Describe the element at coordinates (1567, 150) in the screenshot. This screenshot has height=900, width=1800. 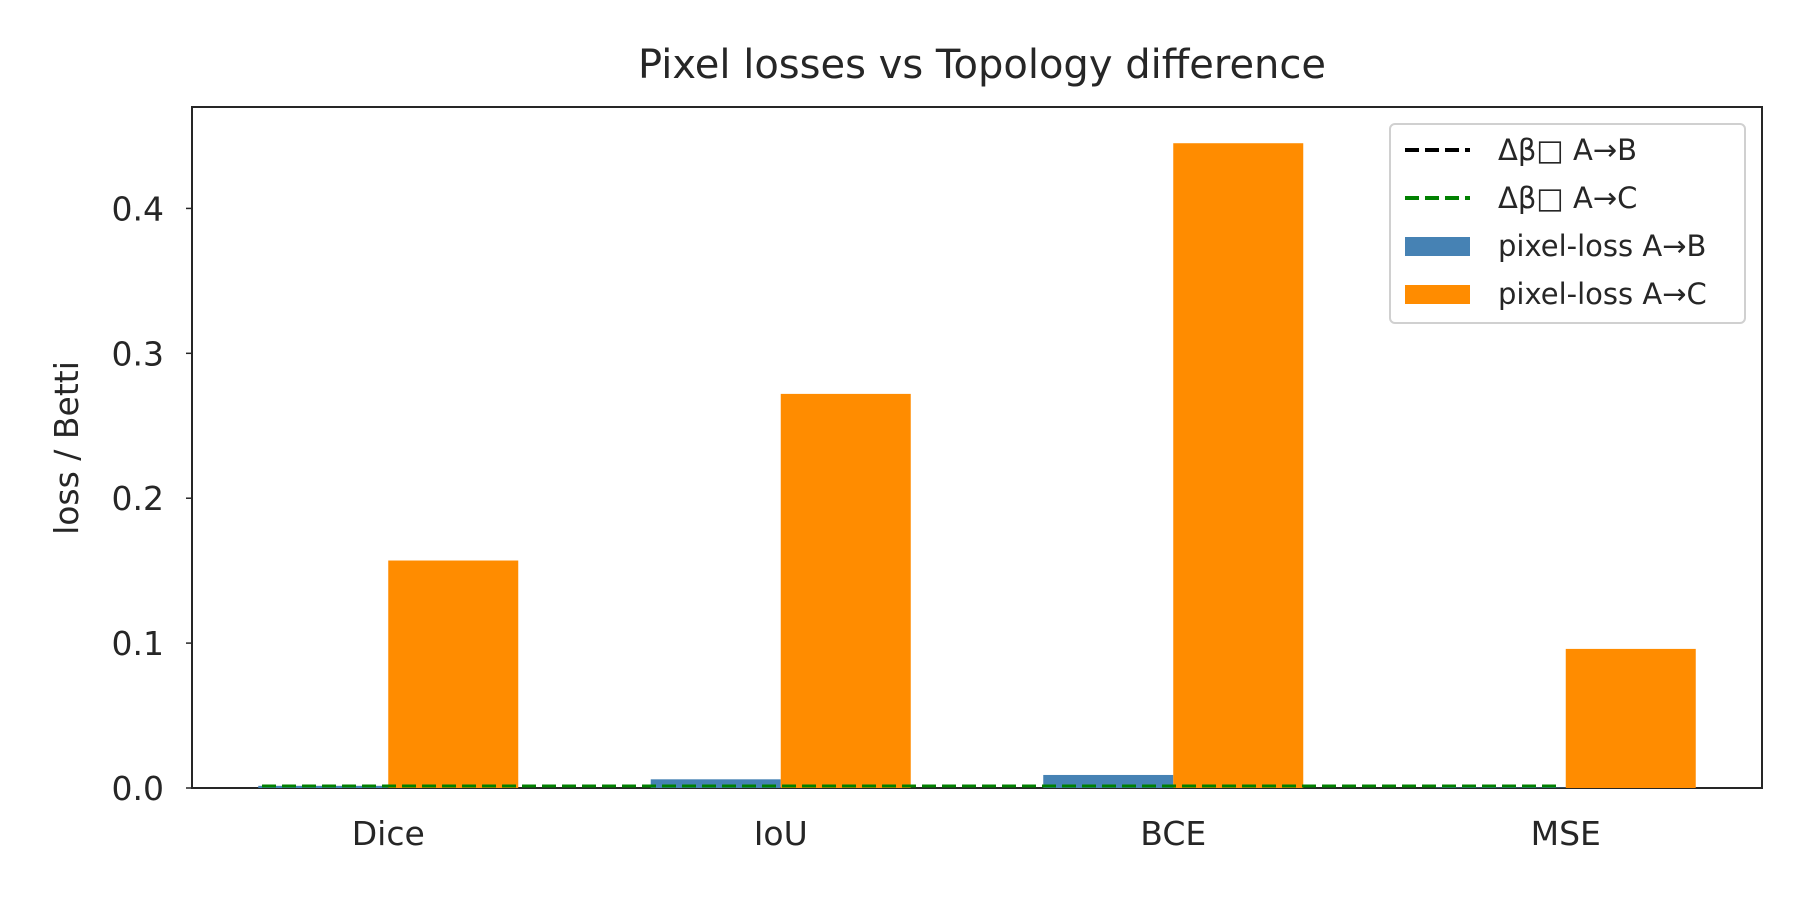
I see `legend-label: Δβ□ A→B` at that location.